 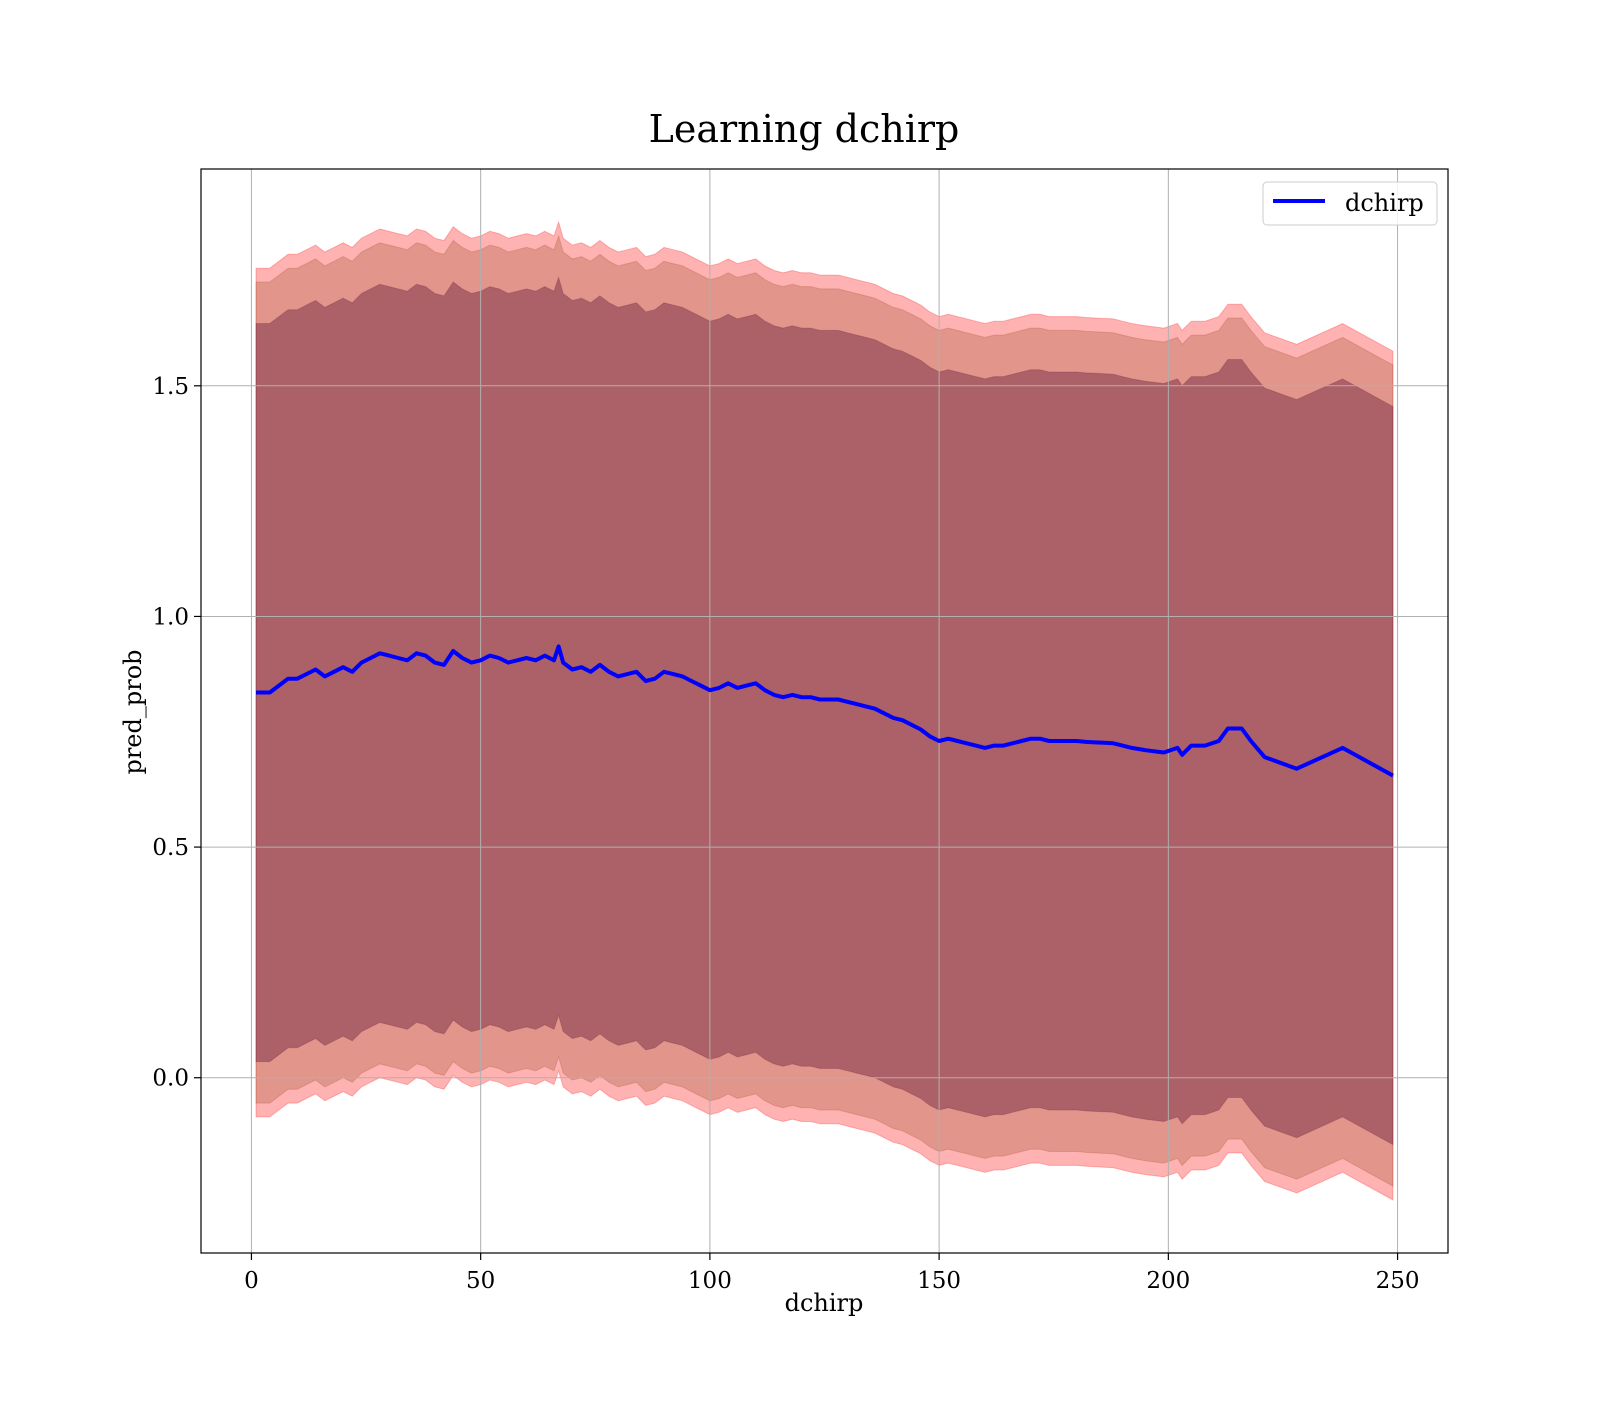 What do you see at coordinates (170, 848) in the screenshot?
I see `y-tick-label: 0.5` at bounding box center [170, 848].